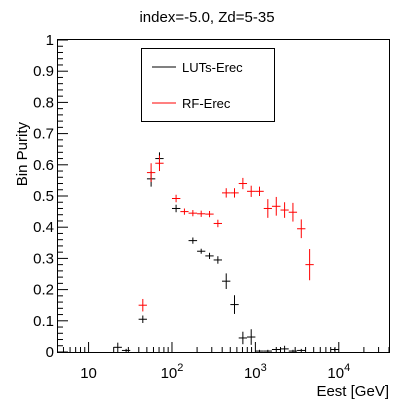  What do you see at coordinates (226, 362) in the screenshot?
I see `x-axis: 10 10² 10³ 10⁴` at bounding box center [226, 362].